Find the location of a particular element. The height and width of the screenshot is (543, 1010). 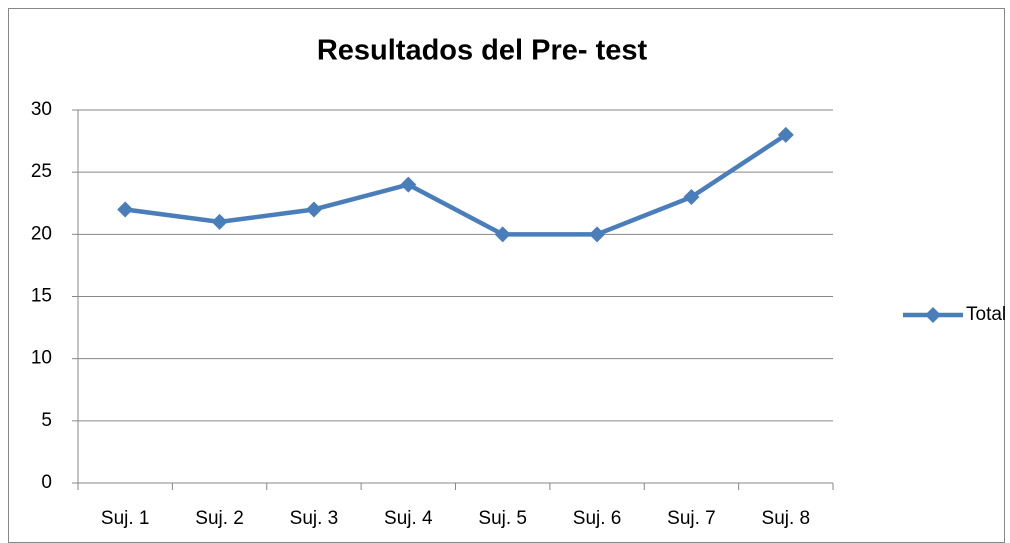

x-tick-label: Suj. 1 is located at coordinates (125, 518).